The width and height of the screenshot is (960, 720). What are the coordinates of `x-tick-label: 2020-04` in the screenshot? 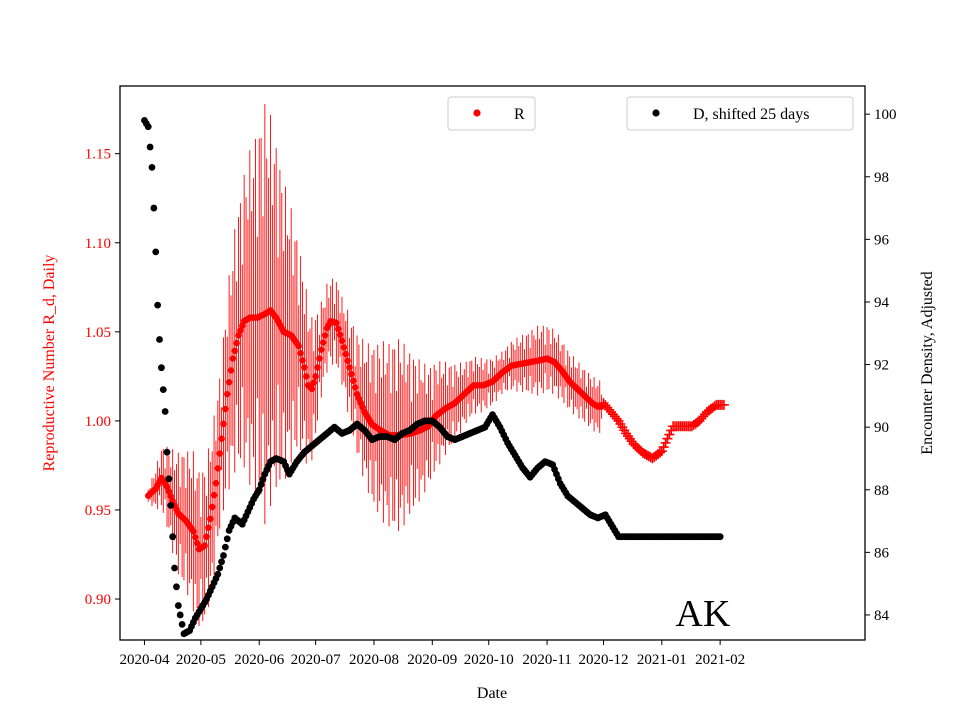 It's located at (144, 660).